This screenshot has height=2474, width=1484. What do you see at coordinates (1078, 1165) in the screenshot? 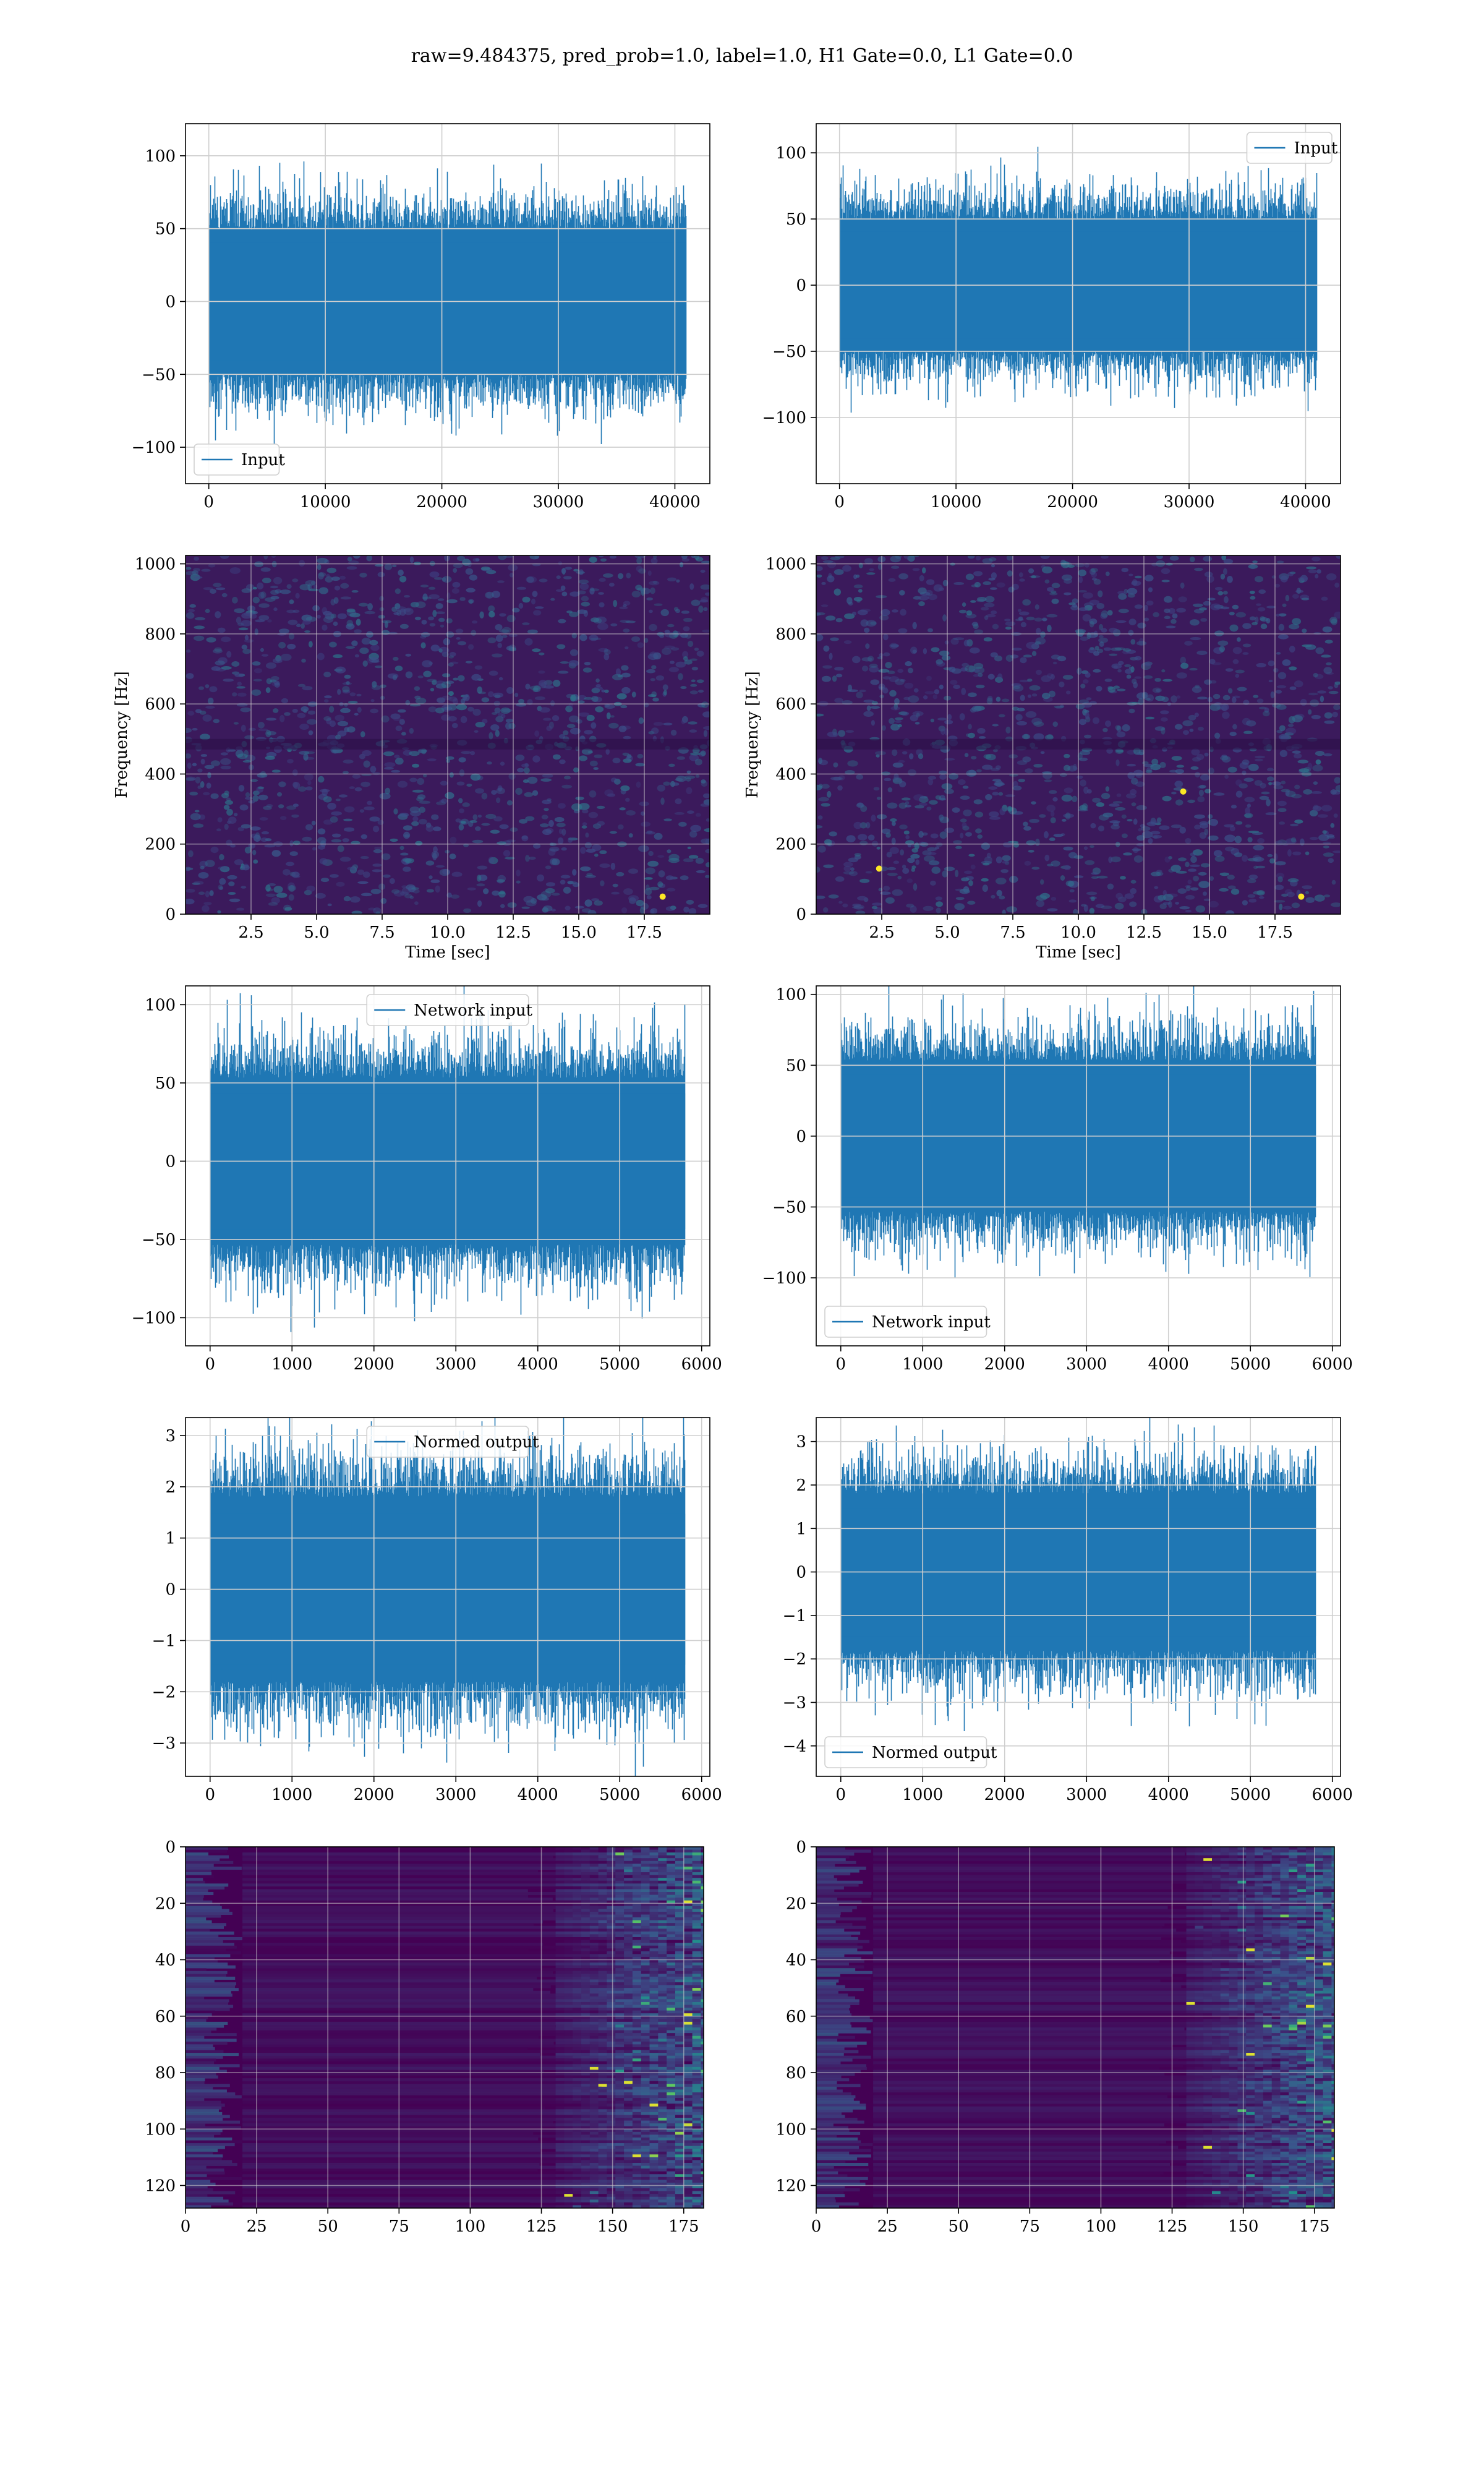
I see `axes-frame-p6` at bounding box center [1078, 1165].